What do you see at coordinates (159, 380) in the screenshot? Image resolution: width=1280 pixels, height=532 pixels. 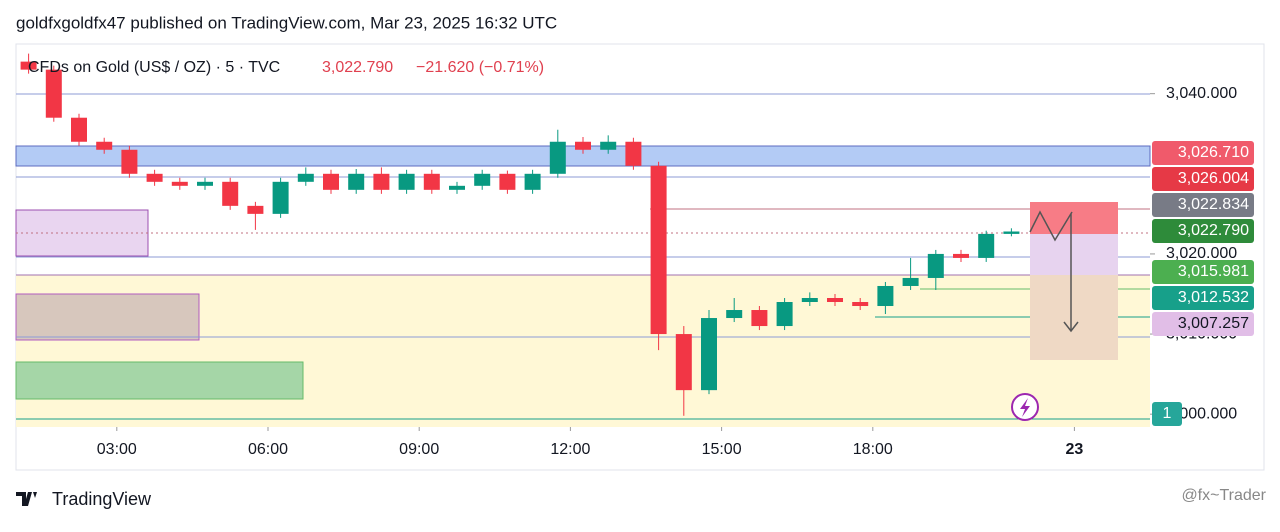 I see `zone-green` at bounding box center [159, 380].